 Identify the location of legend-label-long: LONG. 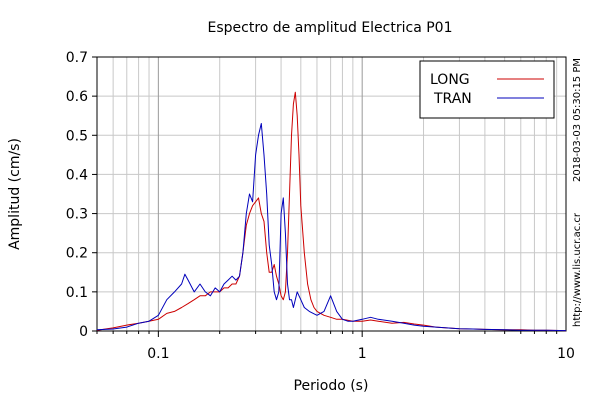
(450, 80).